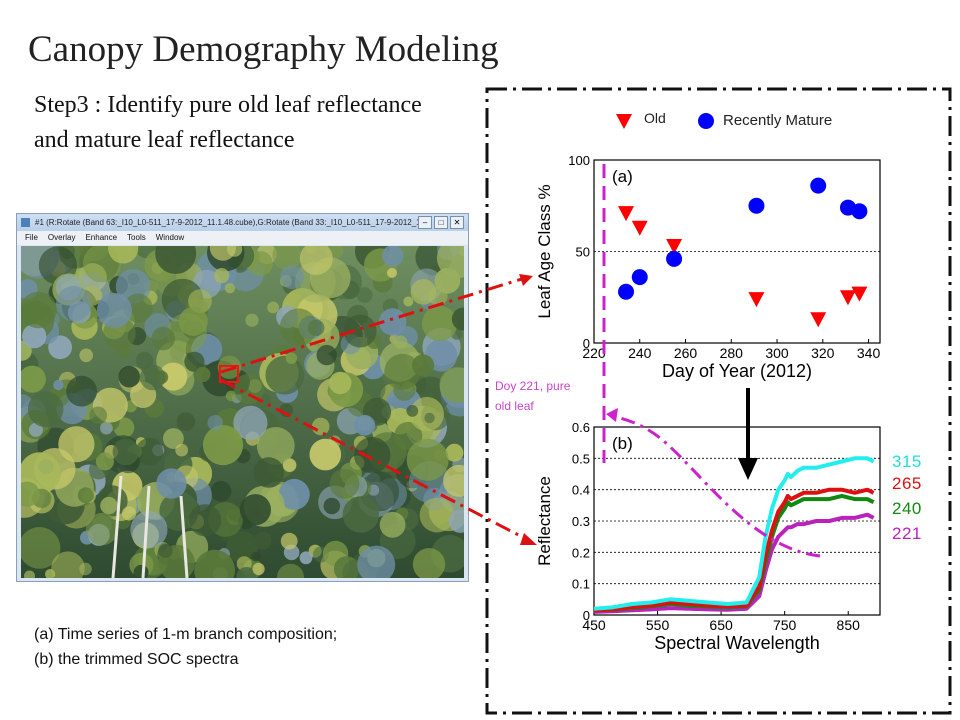  Describe the element at coordinates (849, 625) in the screenshot. I see `x-tick-label: 850` at that location.